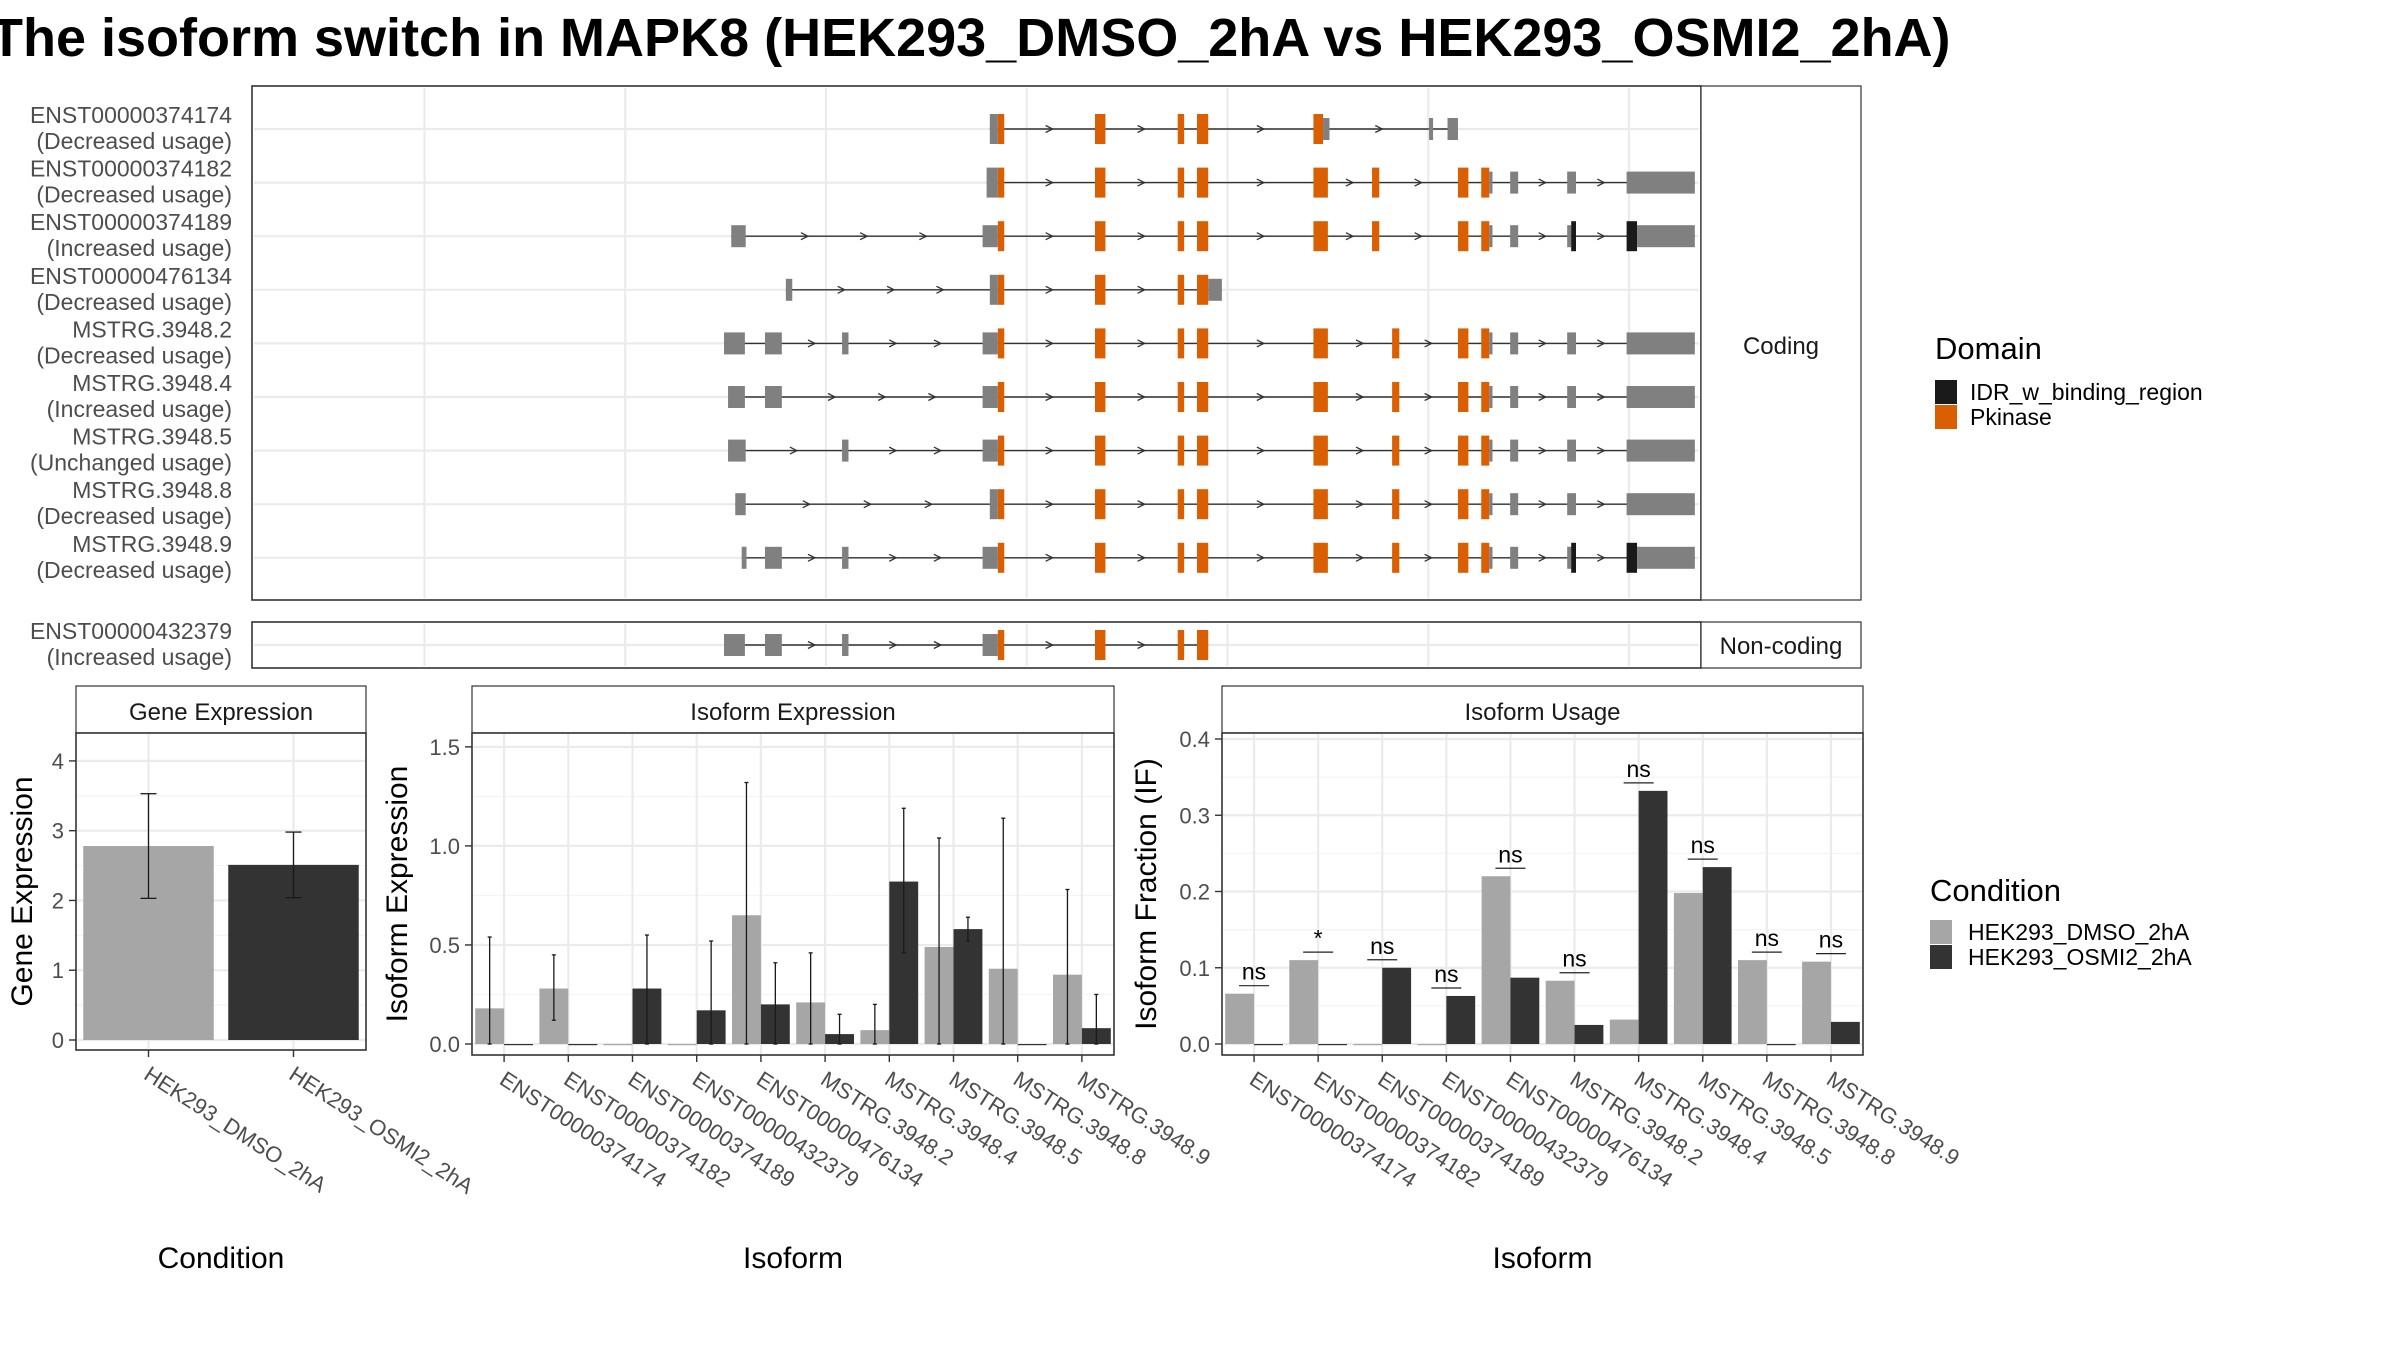 The image size is (2400, 1355). I want to click on panel-strip, so click(221, 709).